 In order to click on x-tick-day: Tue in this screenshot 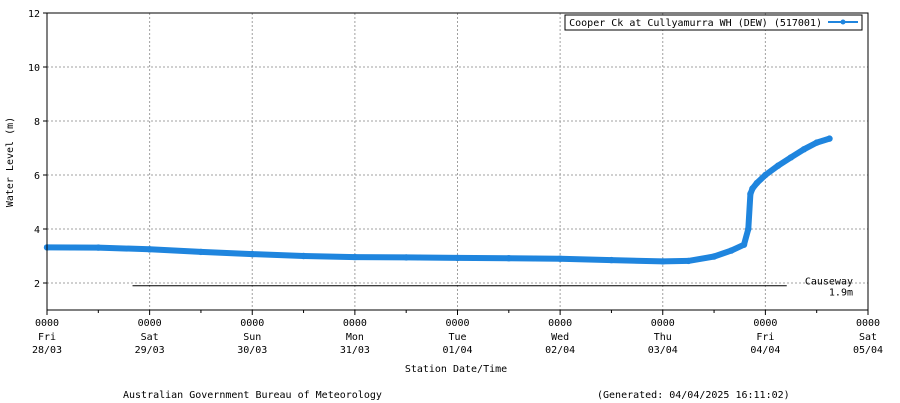, I will do `click(457, 337)`.